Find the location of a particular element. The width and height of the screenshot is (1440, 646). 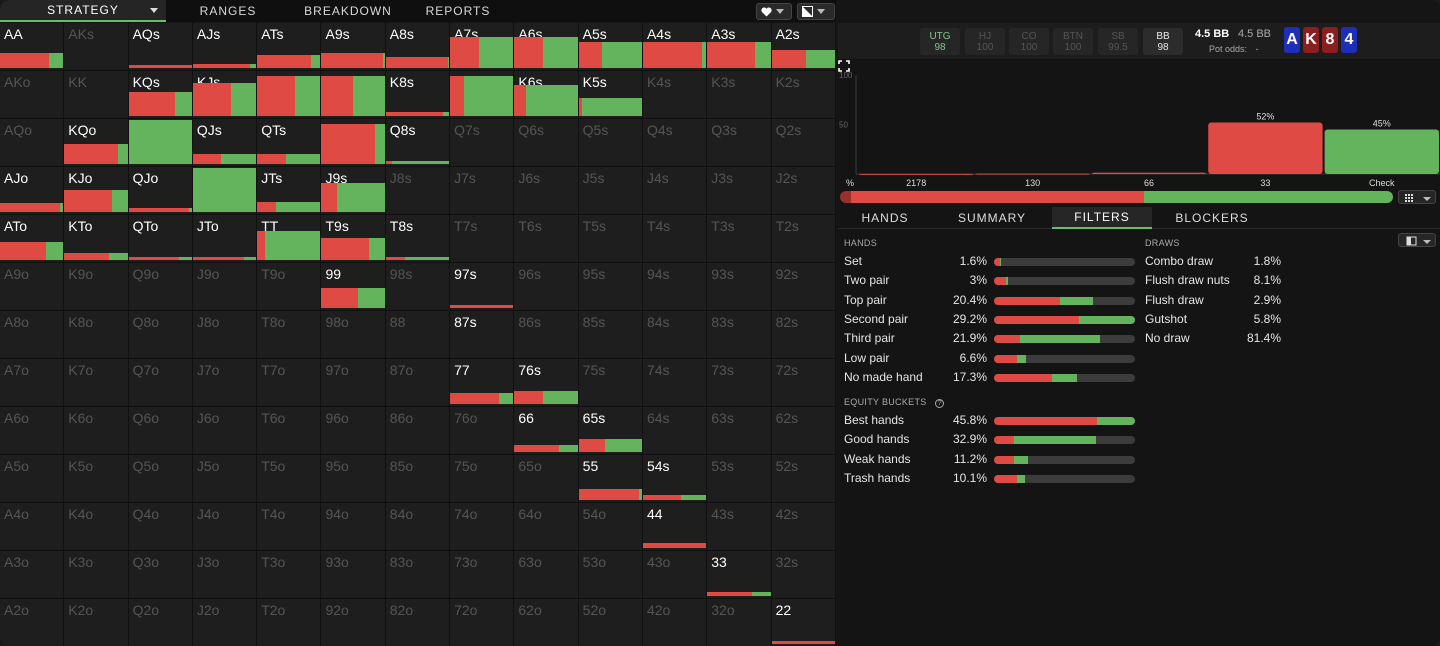

hand-cell: 22 is located at coordinates (803, 622).